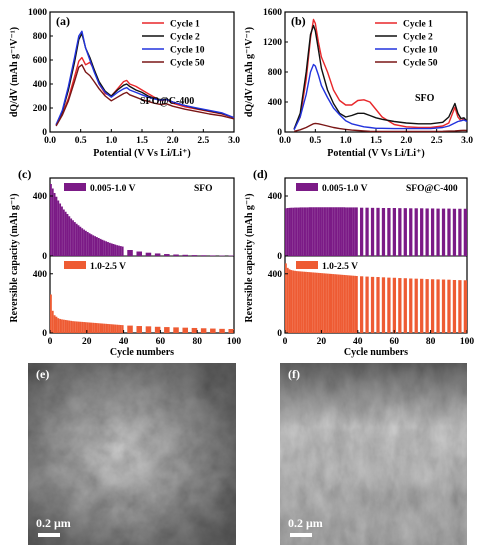 The image size is (480, 555). What do you see at coordinates (307, 187) in the screenshot?
I see `panel-d-legend-top-swatch` at bounding box center [307, 187].